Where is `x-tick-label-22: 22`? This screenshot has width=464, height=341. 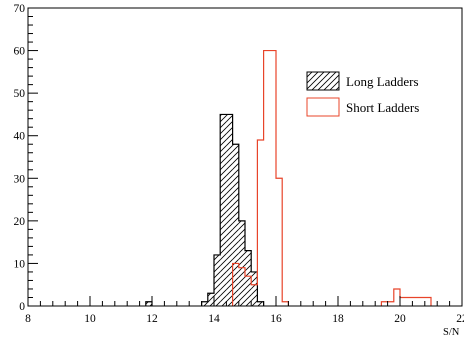
x-tick-label-22: 22 is located at coordinates (460, 319).